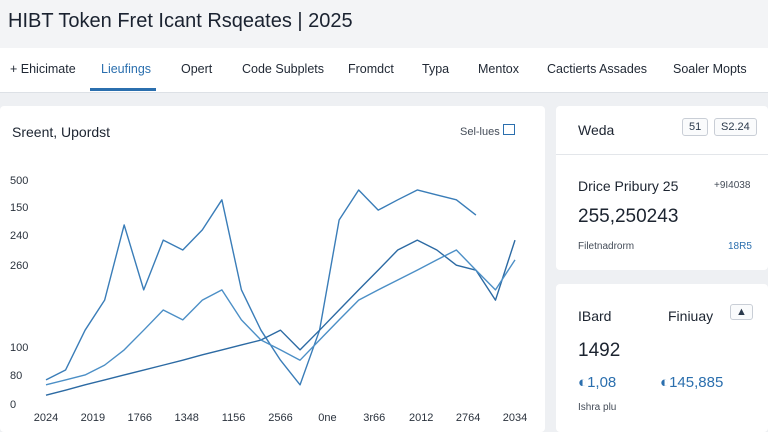  Describe the element at coordinates (280, 418) in the screenshot. I see `x-tick-label: 2566` at that location.